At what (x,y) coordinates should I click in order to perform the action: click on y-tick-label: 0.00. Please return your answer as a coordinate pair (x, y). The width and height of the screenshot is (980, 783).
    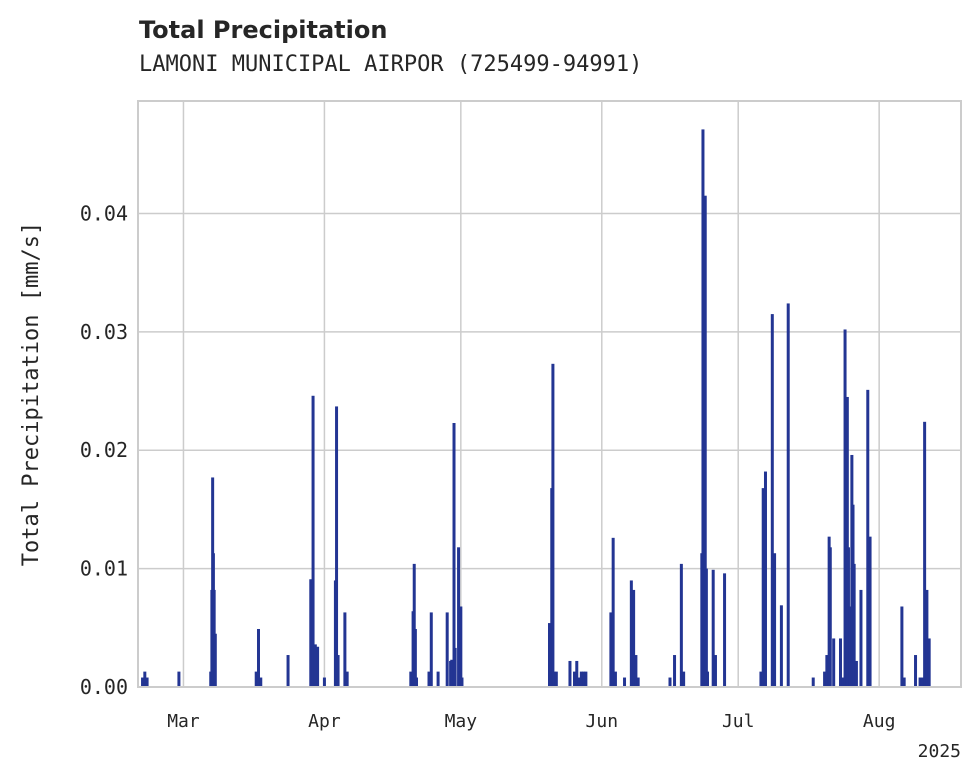
    Looking at the image, I should click on (104, 687).